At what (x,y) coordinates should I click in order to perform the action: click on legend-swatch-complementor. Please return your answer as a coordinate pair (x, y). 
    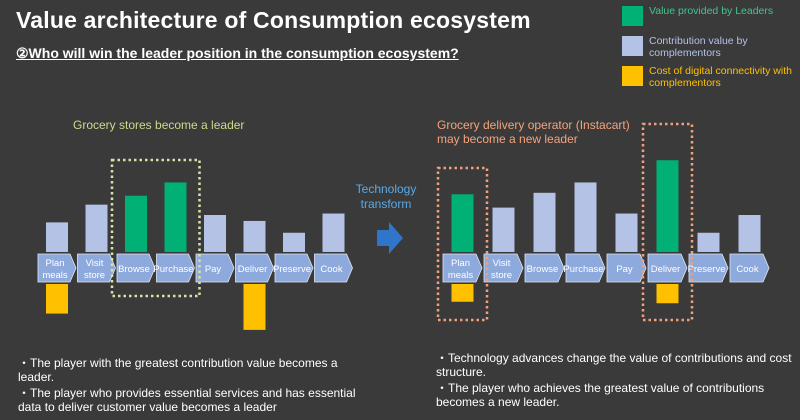
    Looking at the image, I should click on (632, 46).